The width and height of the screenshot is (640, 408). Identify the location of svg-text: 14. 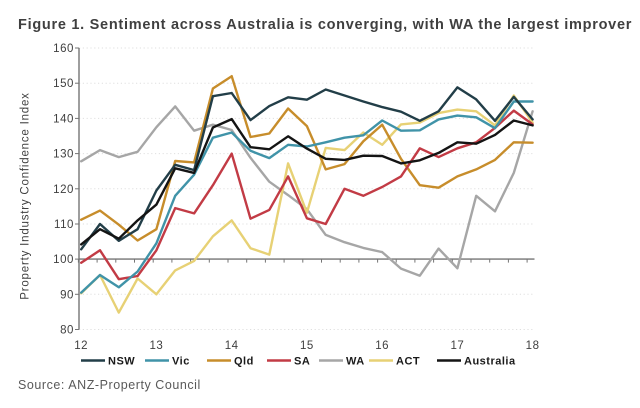
(232, 346).